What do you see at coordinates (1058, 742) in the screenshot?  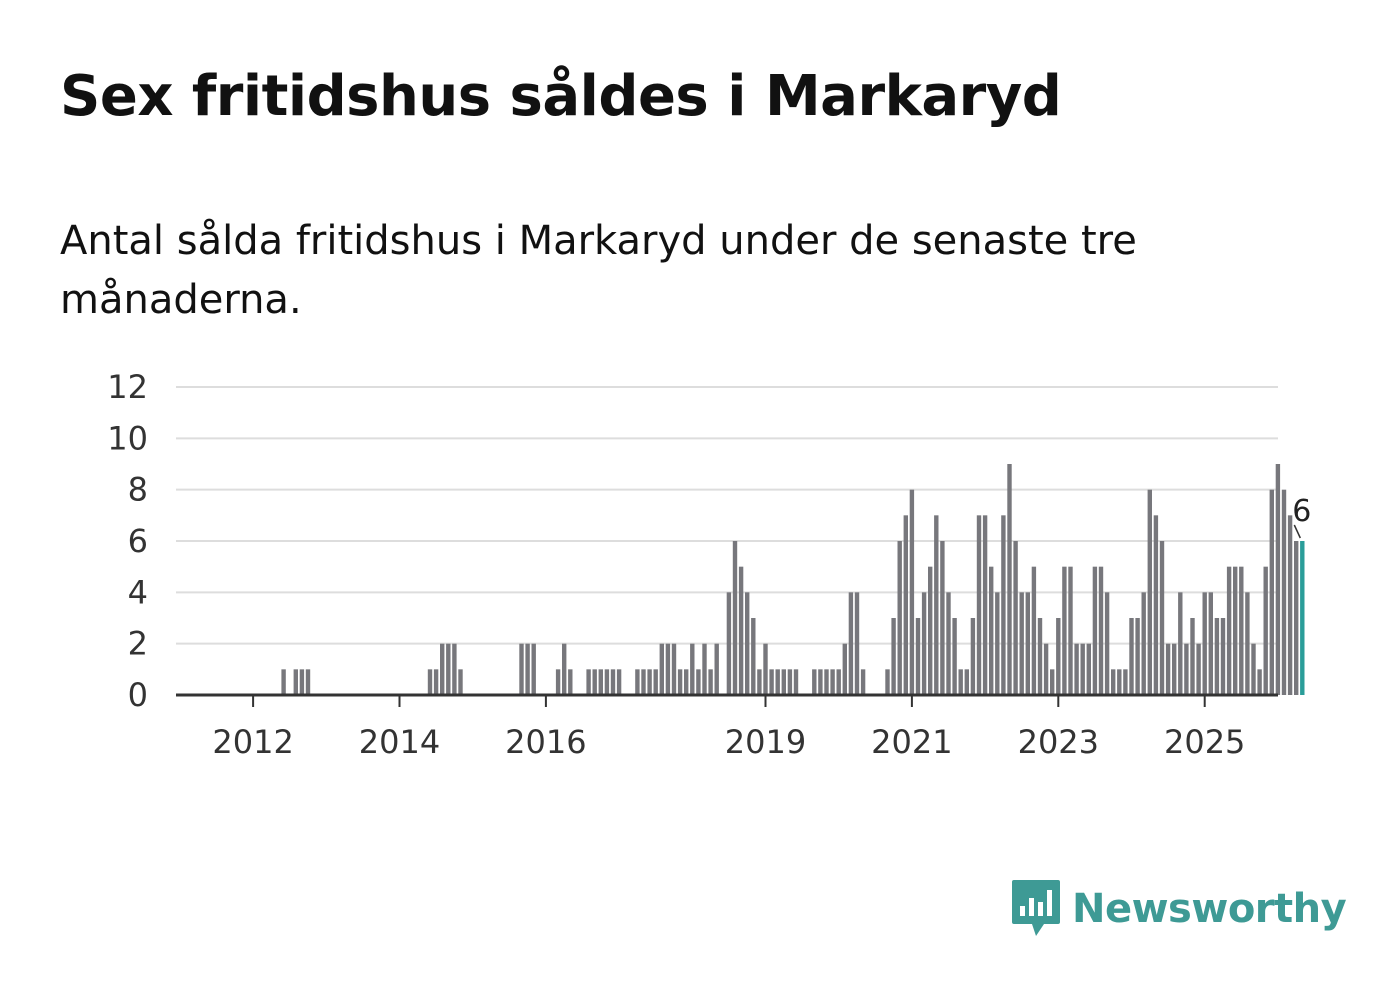 I see `x-tick-label: 2023` at bounding box center [1058, 742].